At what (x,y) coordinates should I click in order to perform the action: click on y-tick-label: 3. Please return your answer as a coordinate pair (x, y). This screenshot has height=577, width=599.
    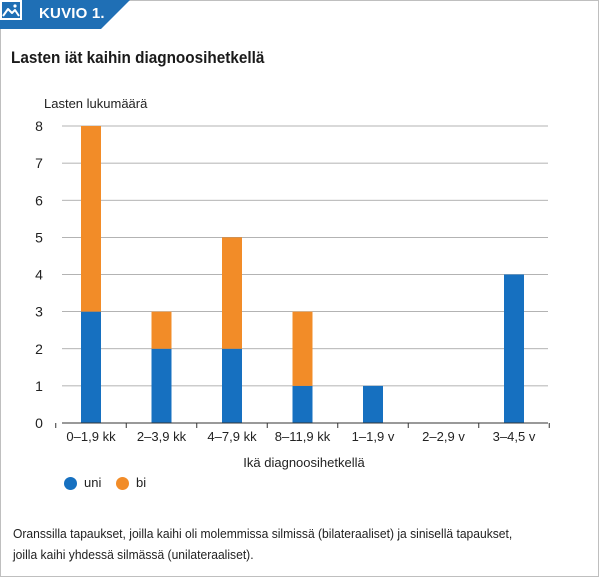
    Looking at the image, I should click on (39, 312).